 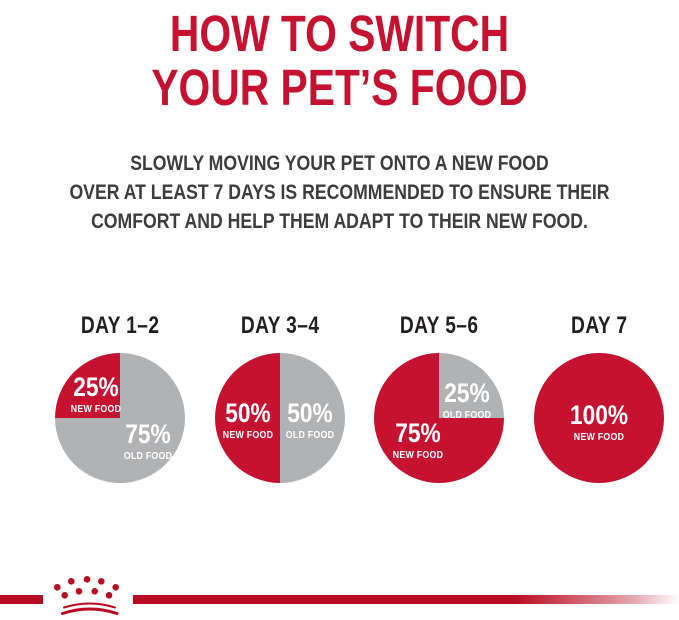 What do you see at coordinates (148, 440) in the screenshot?
I see `pie-slice-label: 75% OLD FOOD` at bounding box center [148, 440].